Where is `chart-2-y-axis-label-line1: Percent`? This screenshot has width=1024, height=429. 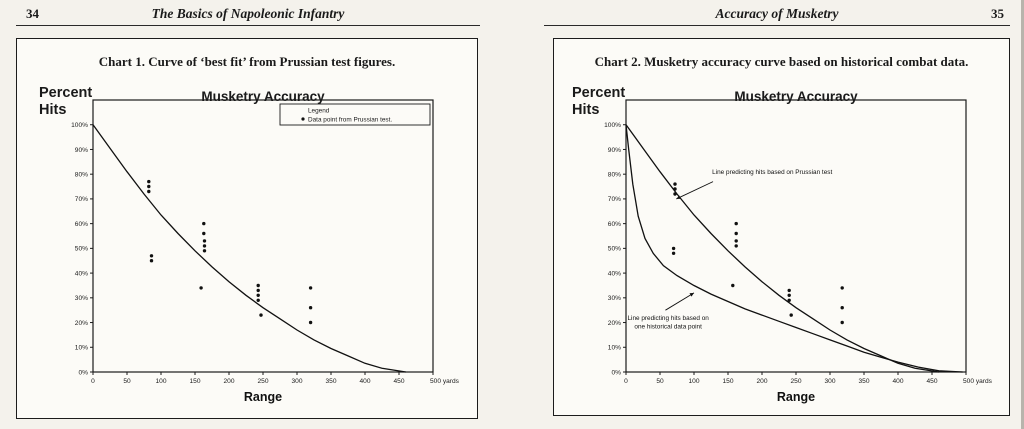 chart-2-y-axis-label-line1: Percent is located at coordinates (599, 93).